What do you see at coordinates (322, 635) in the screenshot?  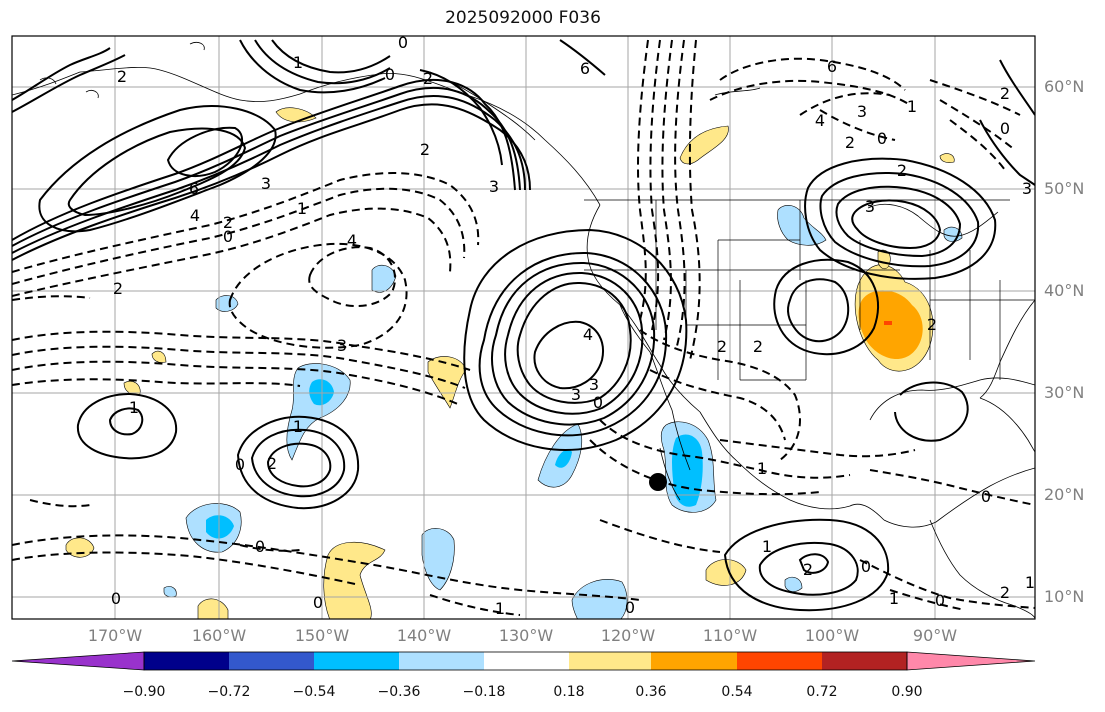 I see `lon-label: 150°W` at bounding box center [322, 635].